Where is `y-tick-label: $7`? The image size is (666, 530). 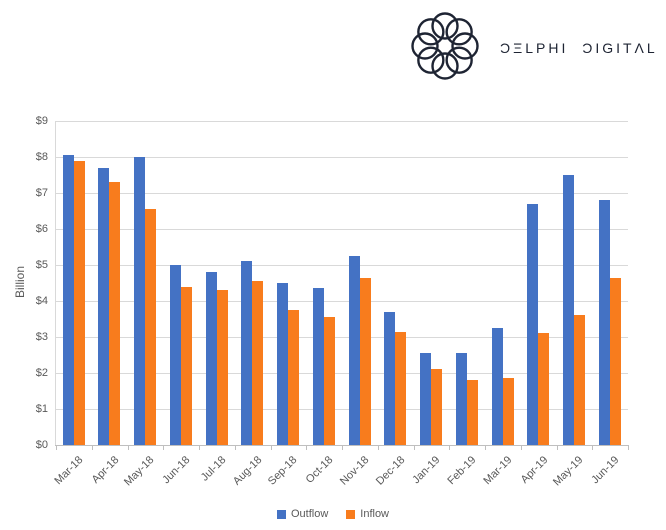 y-tick-label: $7 is located at coordinates (41, 193).